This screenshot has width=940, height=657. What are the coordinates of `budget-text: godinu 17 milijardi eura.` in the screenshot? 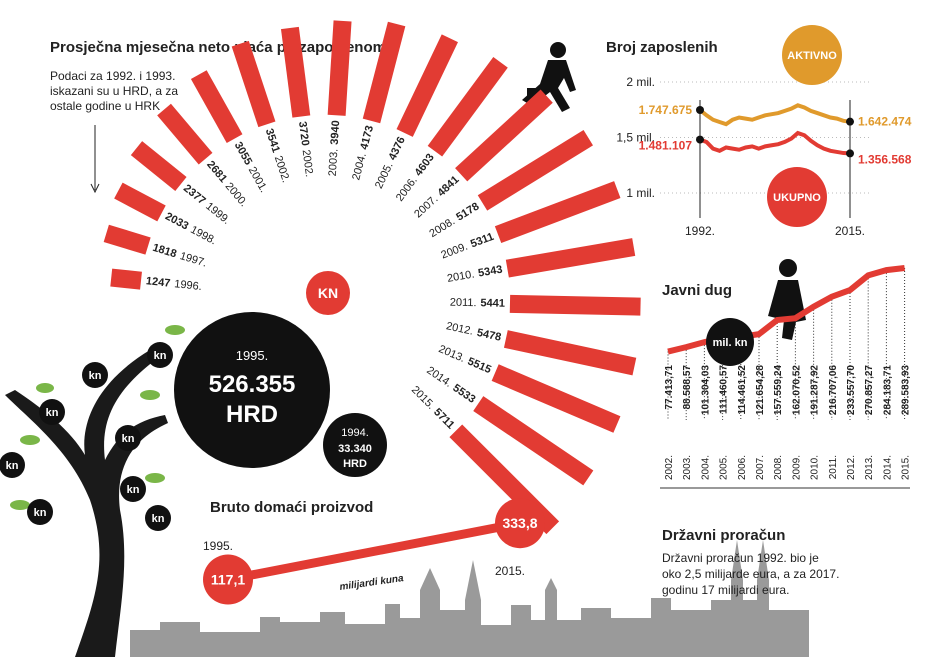 It's located at (725, 590).